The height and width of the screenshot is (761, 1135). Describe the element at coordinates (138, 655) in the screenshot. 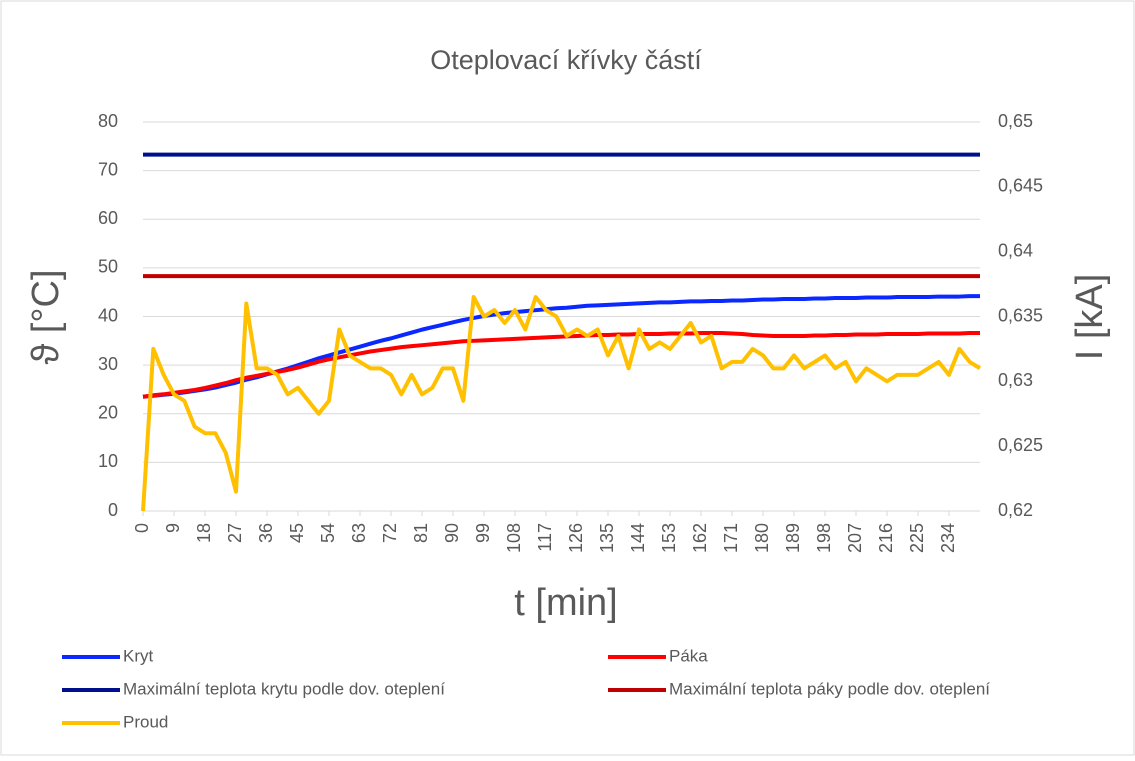

I see `legend-label: Kryt` at that location.